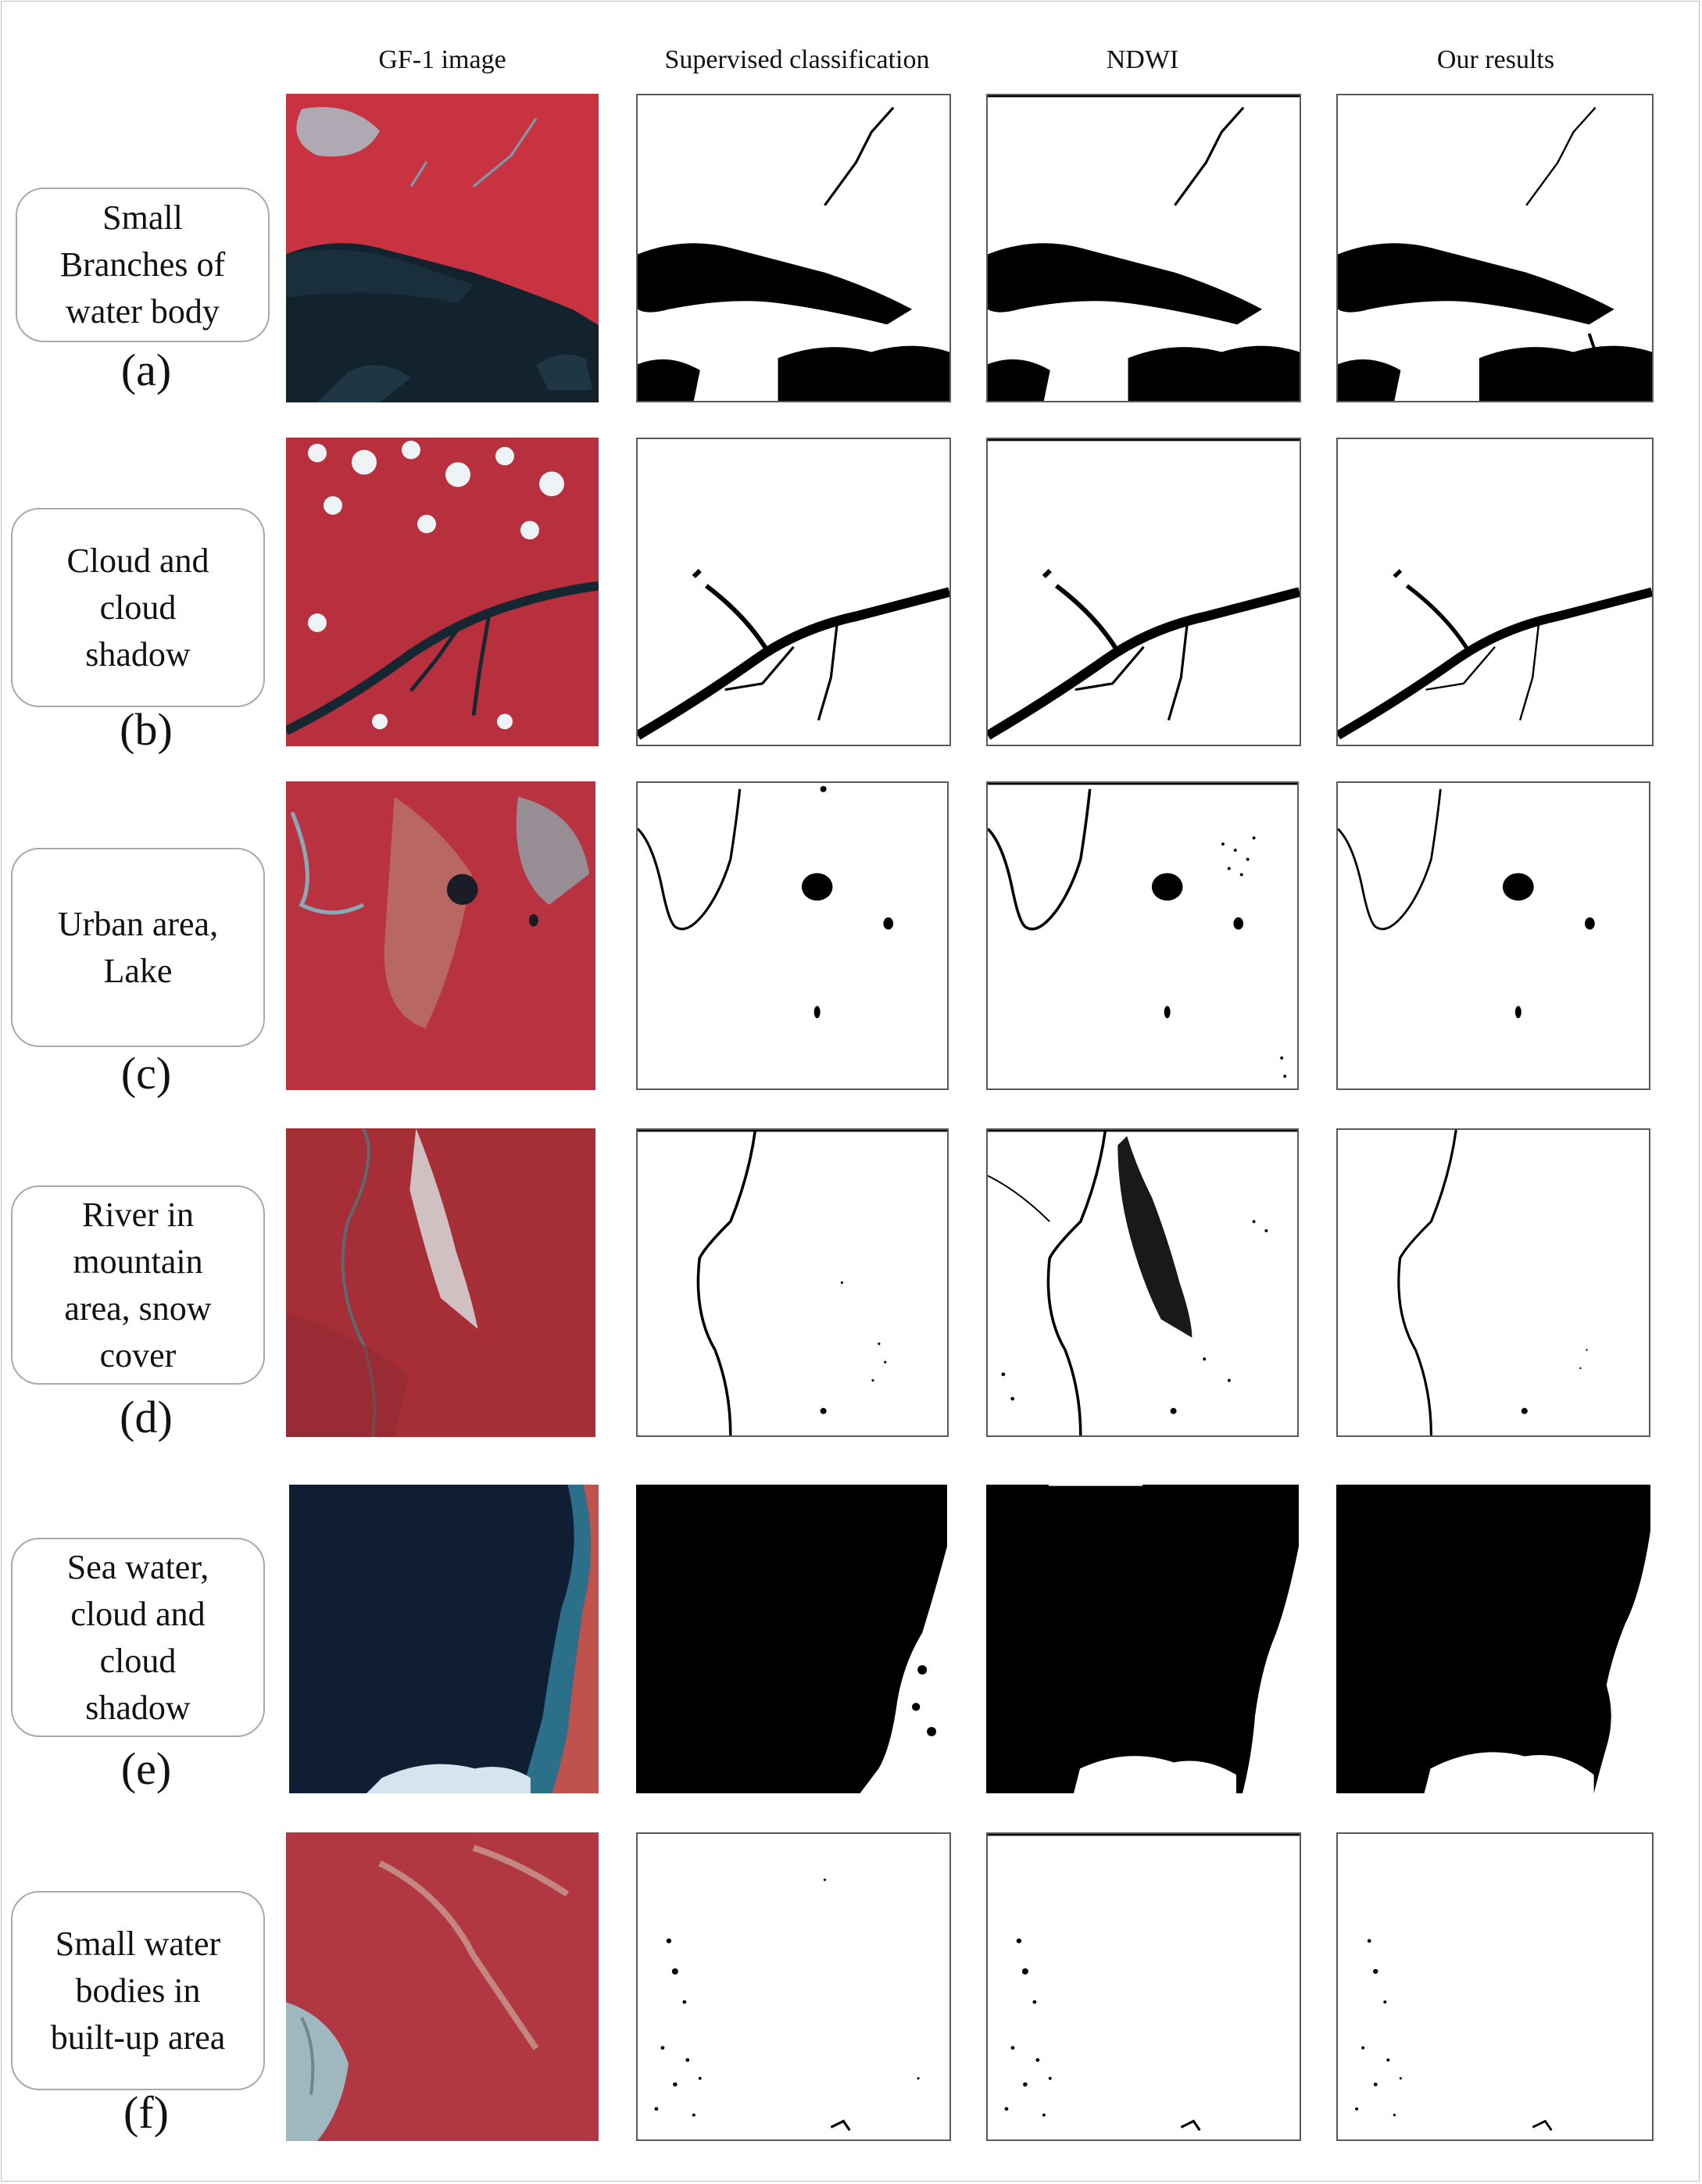 The height and width of the screenshot is (2184, 1702). Describe the element at coordinates (1495, 248) in the screenshot. I see `our-results-a` at that location.